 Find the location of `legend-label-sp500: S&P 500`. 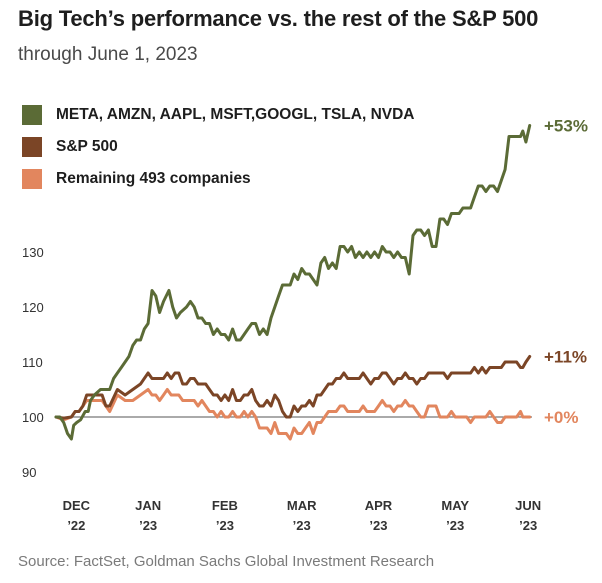

legend-label-sp500: S&P 500 is located at coordinates (87, 146).